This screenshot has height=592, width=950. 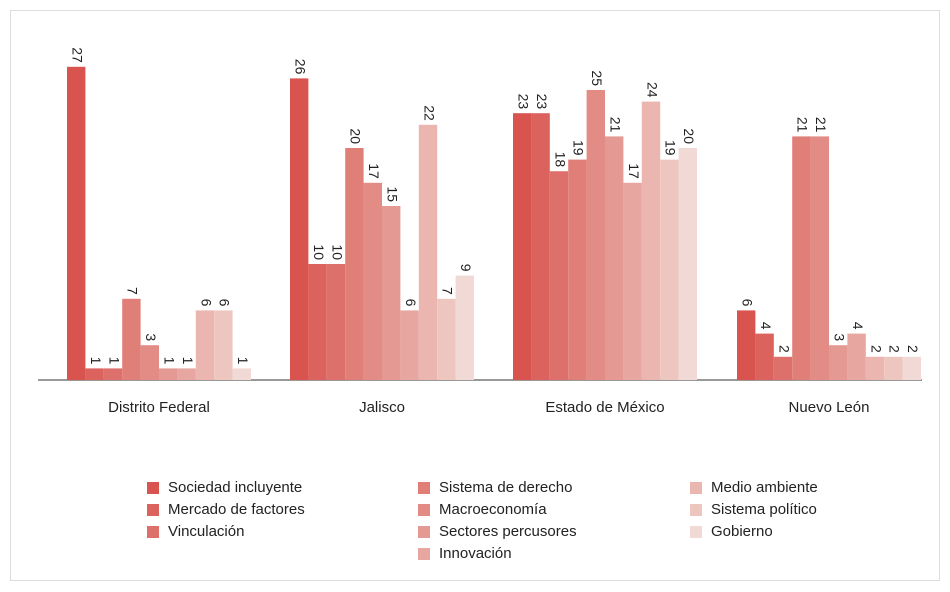 I want to click on legend-label: Vinculación, so click(x=206, y=531).